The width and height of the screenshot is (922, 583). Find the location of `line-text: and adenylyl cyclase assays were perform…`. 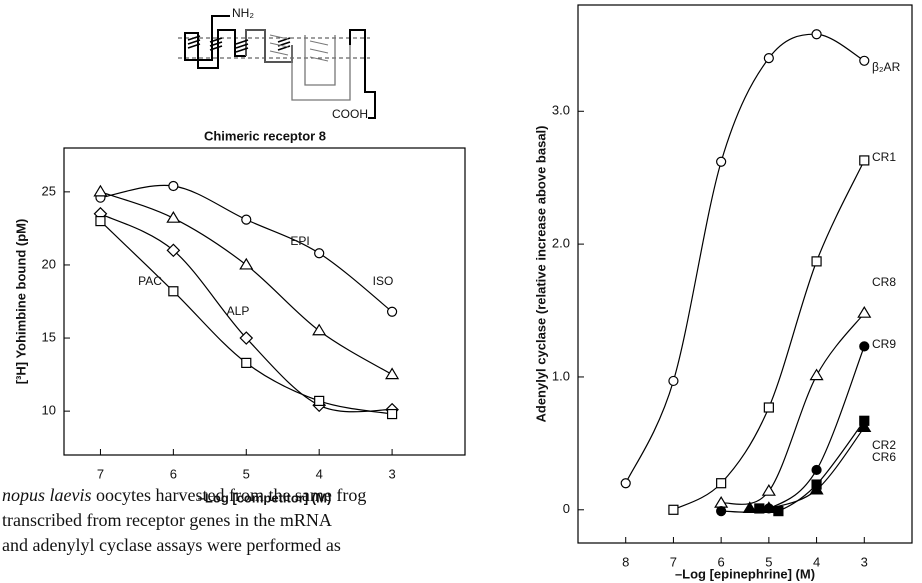

line-text: and adenylyl cyclase assays were perform… is located at coordinates (171, 545).